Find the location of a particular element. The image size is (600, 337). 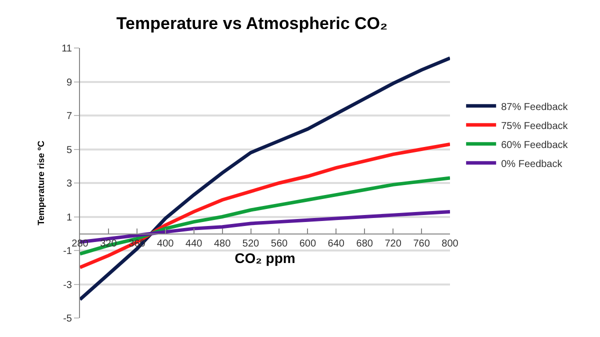

x-tick-label: 520 is located at coordinates (251, 244).